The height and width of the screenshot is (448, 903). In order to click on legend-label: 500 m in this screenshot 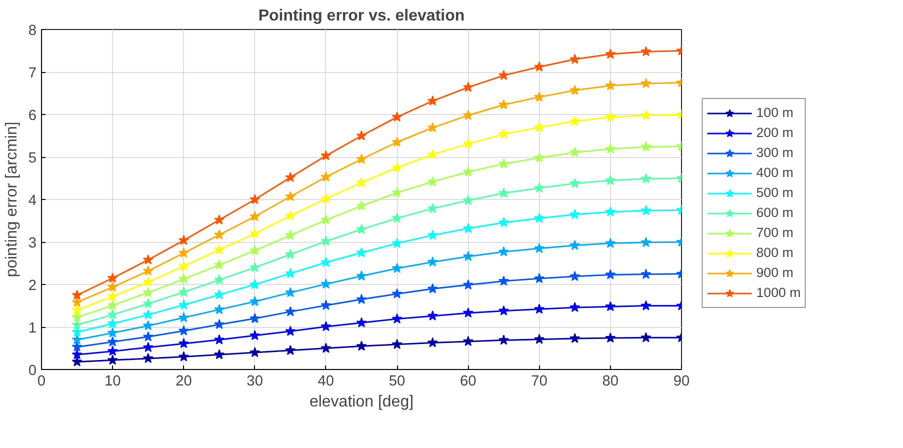, I will do `click(775, 192)`.